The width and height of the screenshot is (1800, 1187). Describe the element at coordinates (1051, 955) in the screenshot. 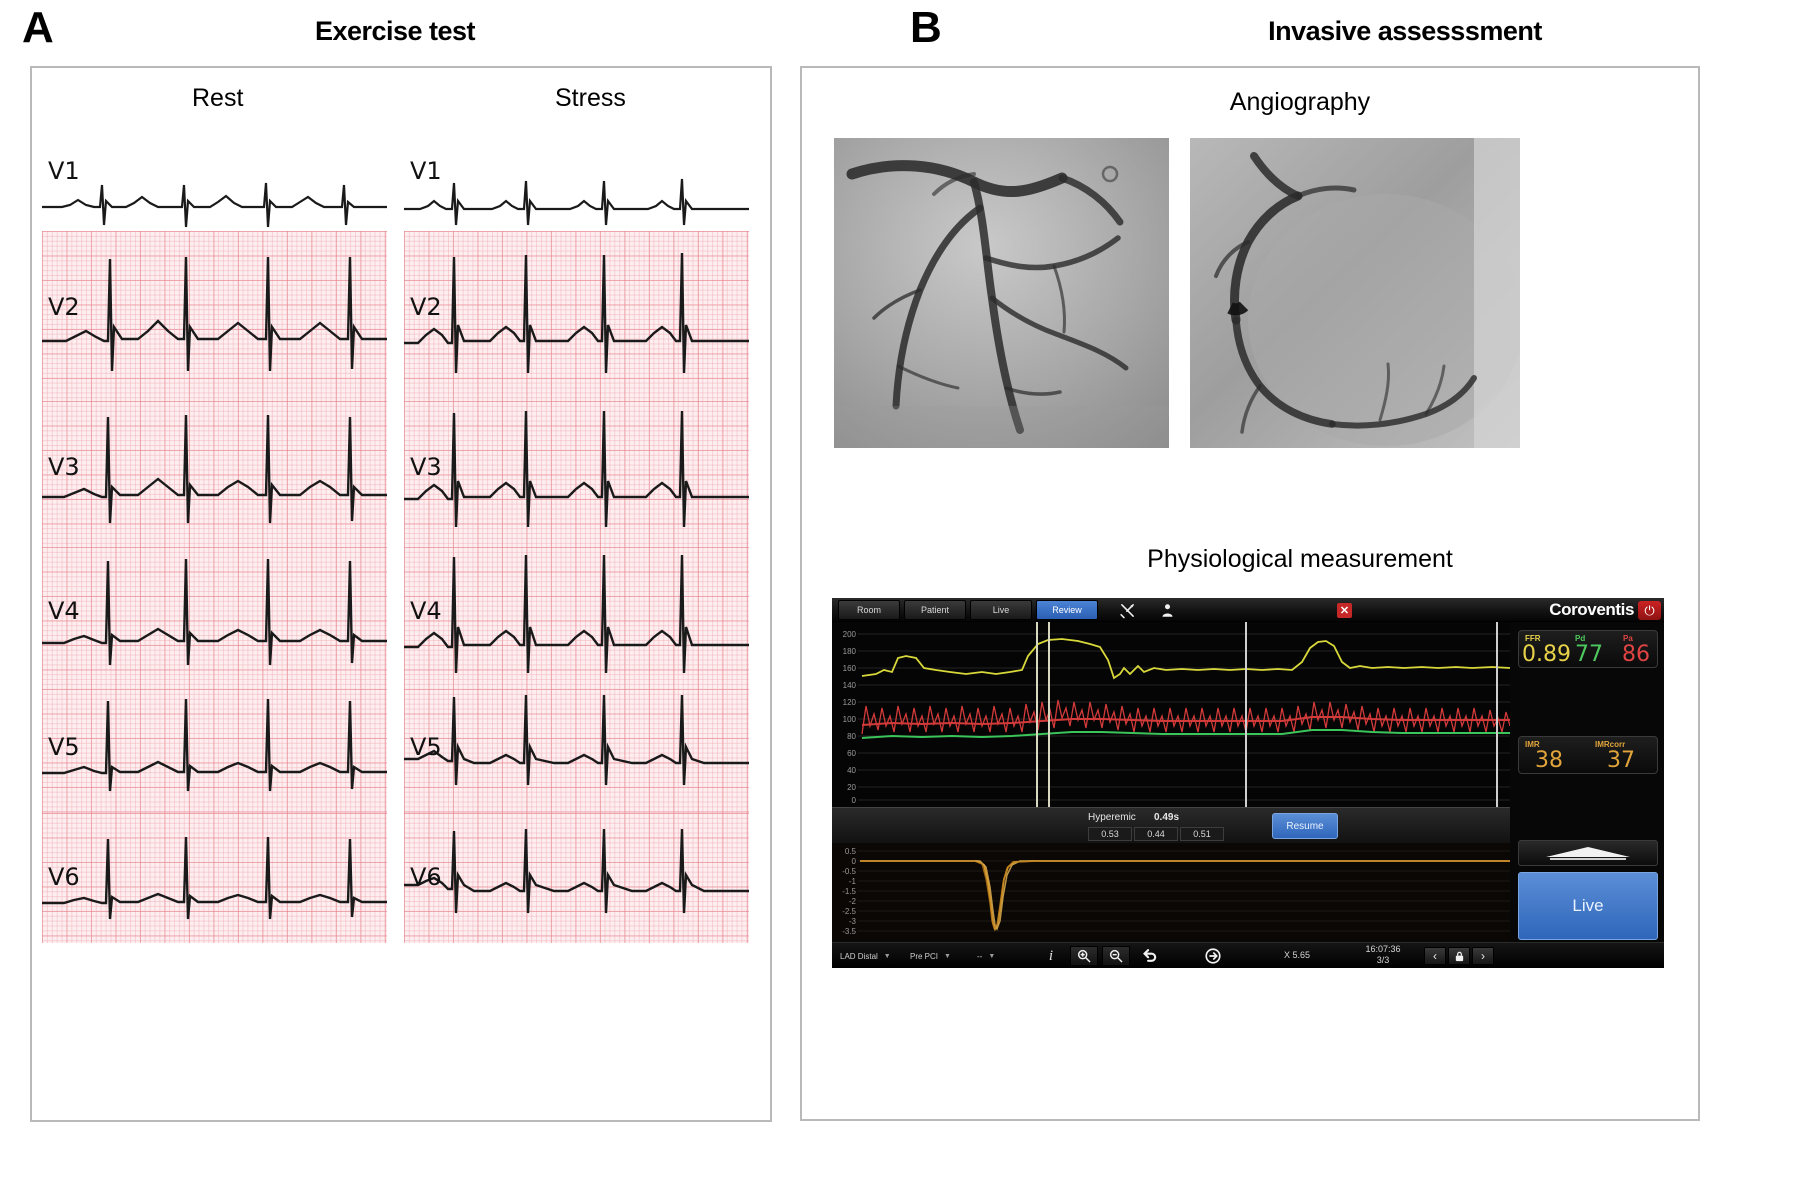

I see `info-icon: i` at that location.